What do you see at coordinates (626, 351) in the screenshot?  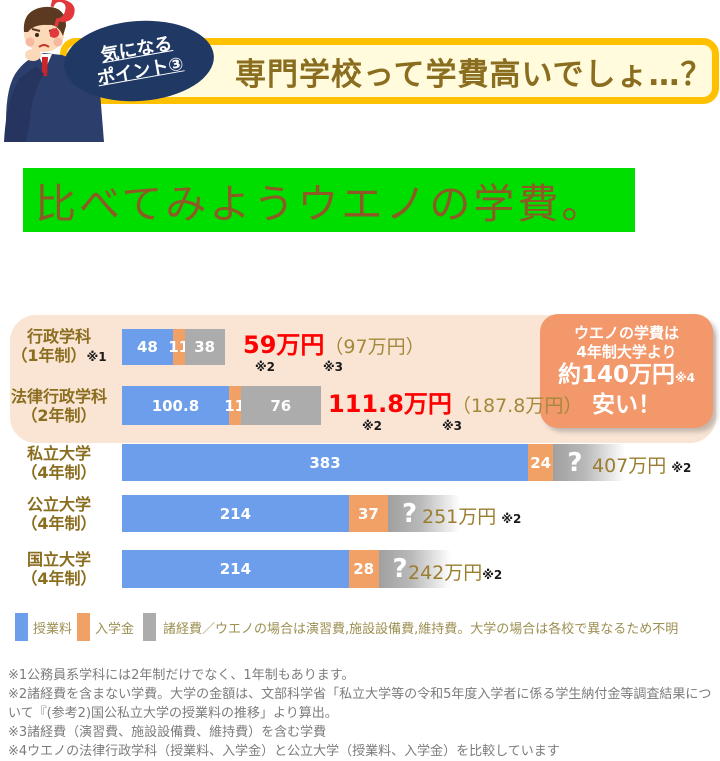 I see `callout-line-2: 4年制大学より` at bounding box center [626, 351].